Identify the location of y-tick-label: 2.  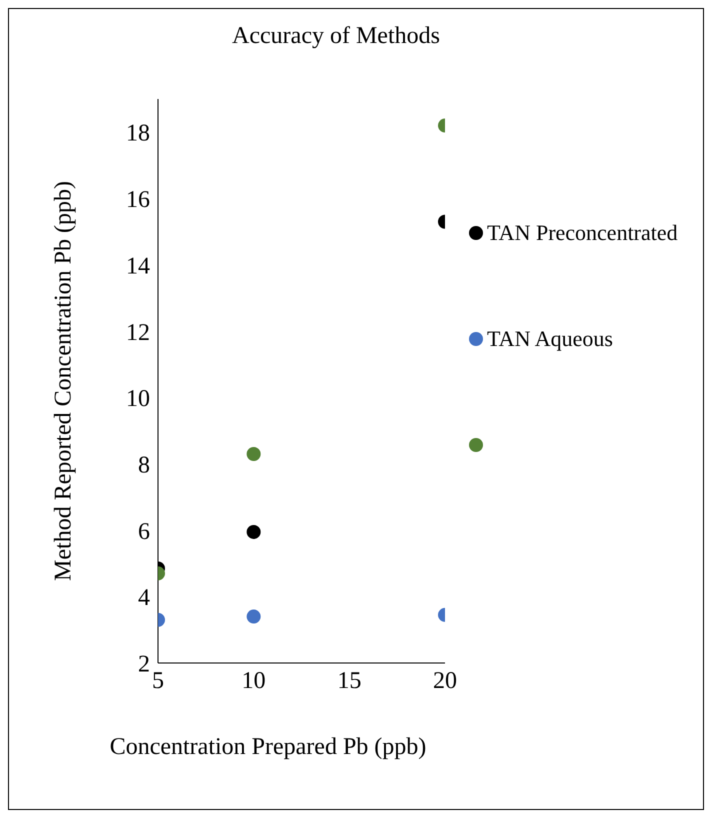
(144, 665).